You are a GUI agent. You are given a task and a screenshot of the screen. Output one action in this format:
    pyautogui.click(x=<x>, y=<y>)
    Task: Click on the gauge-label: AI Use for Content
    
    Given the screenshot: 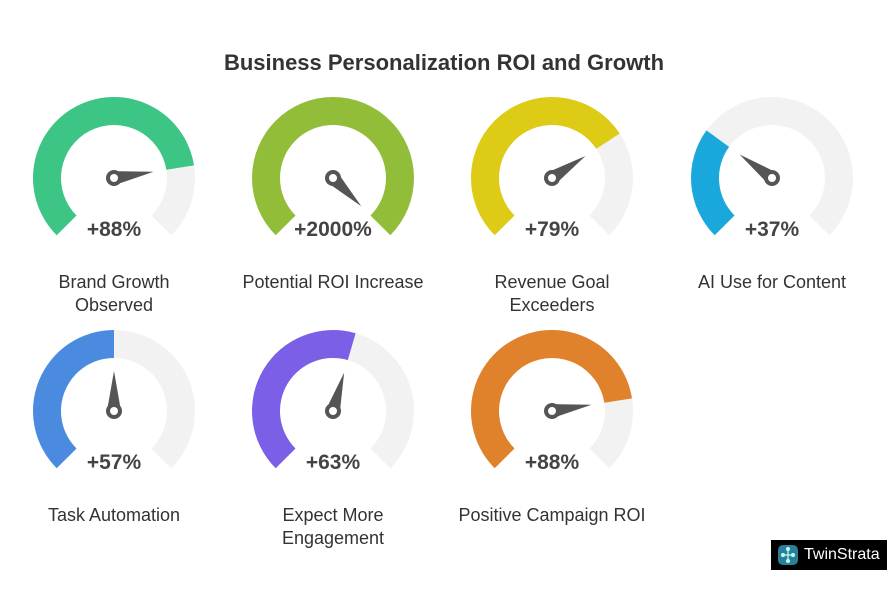 What is the action you would take?
    pyautogui.click(x=772, y=282)
    